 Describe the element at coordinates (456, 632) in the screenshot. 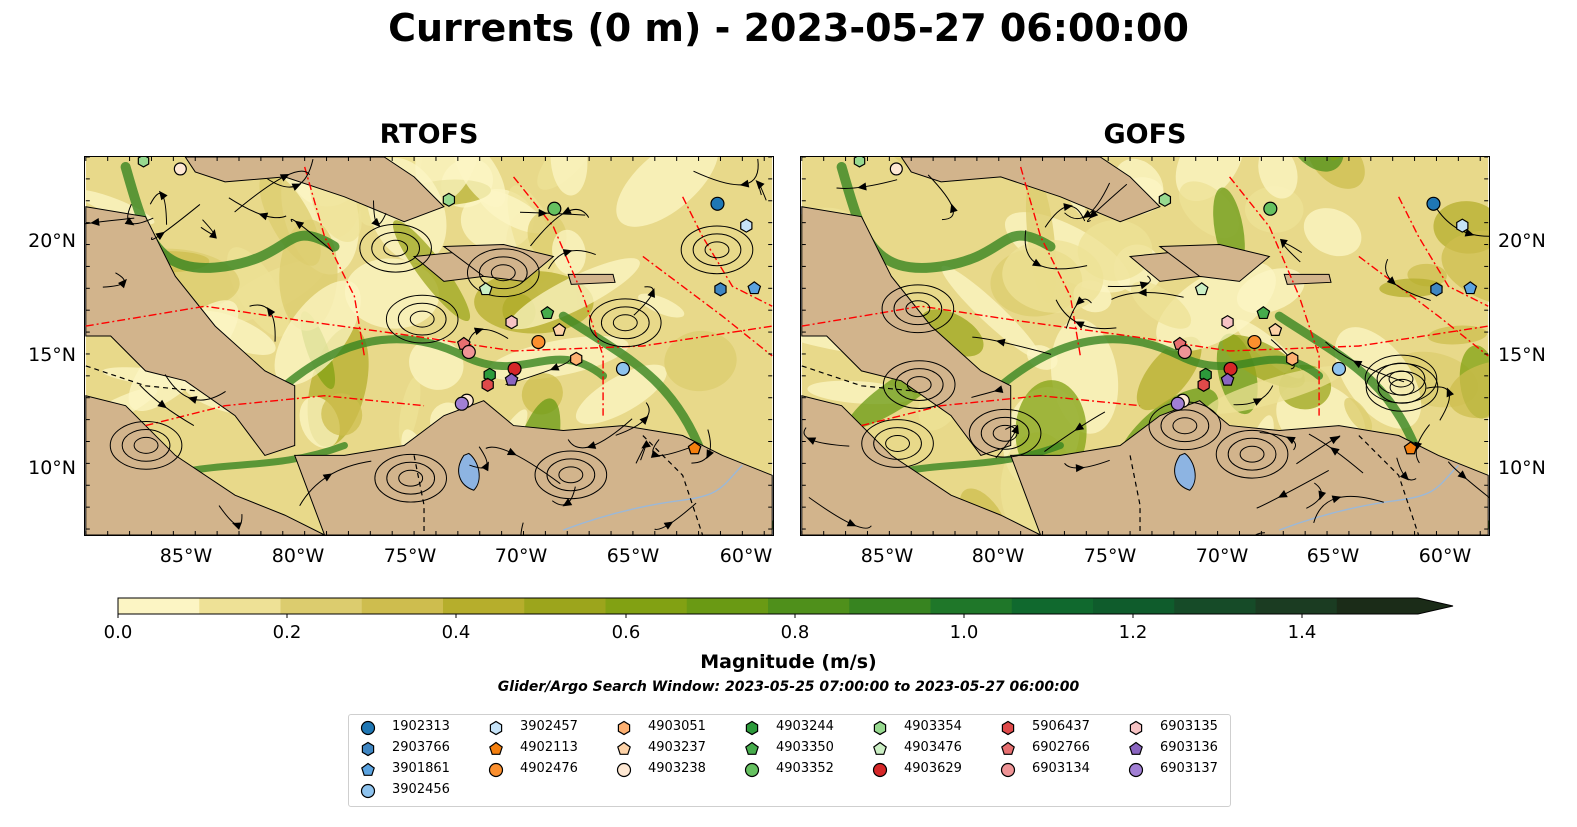

I see `colorbar-tick-label: 0.4` at that location.